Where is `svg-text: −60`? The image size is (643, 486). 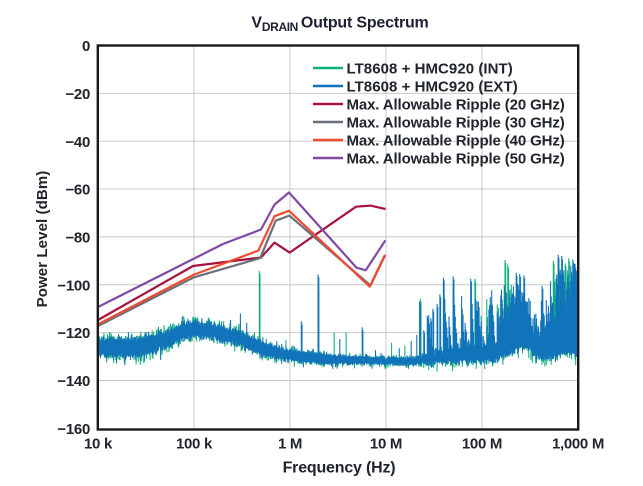 svg-text: −60 is located at coordinates (77, 190).